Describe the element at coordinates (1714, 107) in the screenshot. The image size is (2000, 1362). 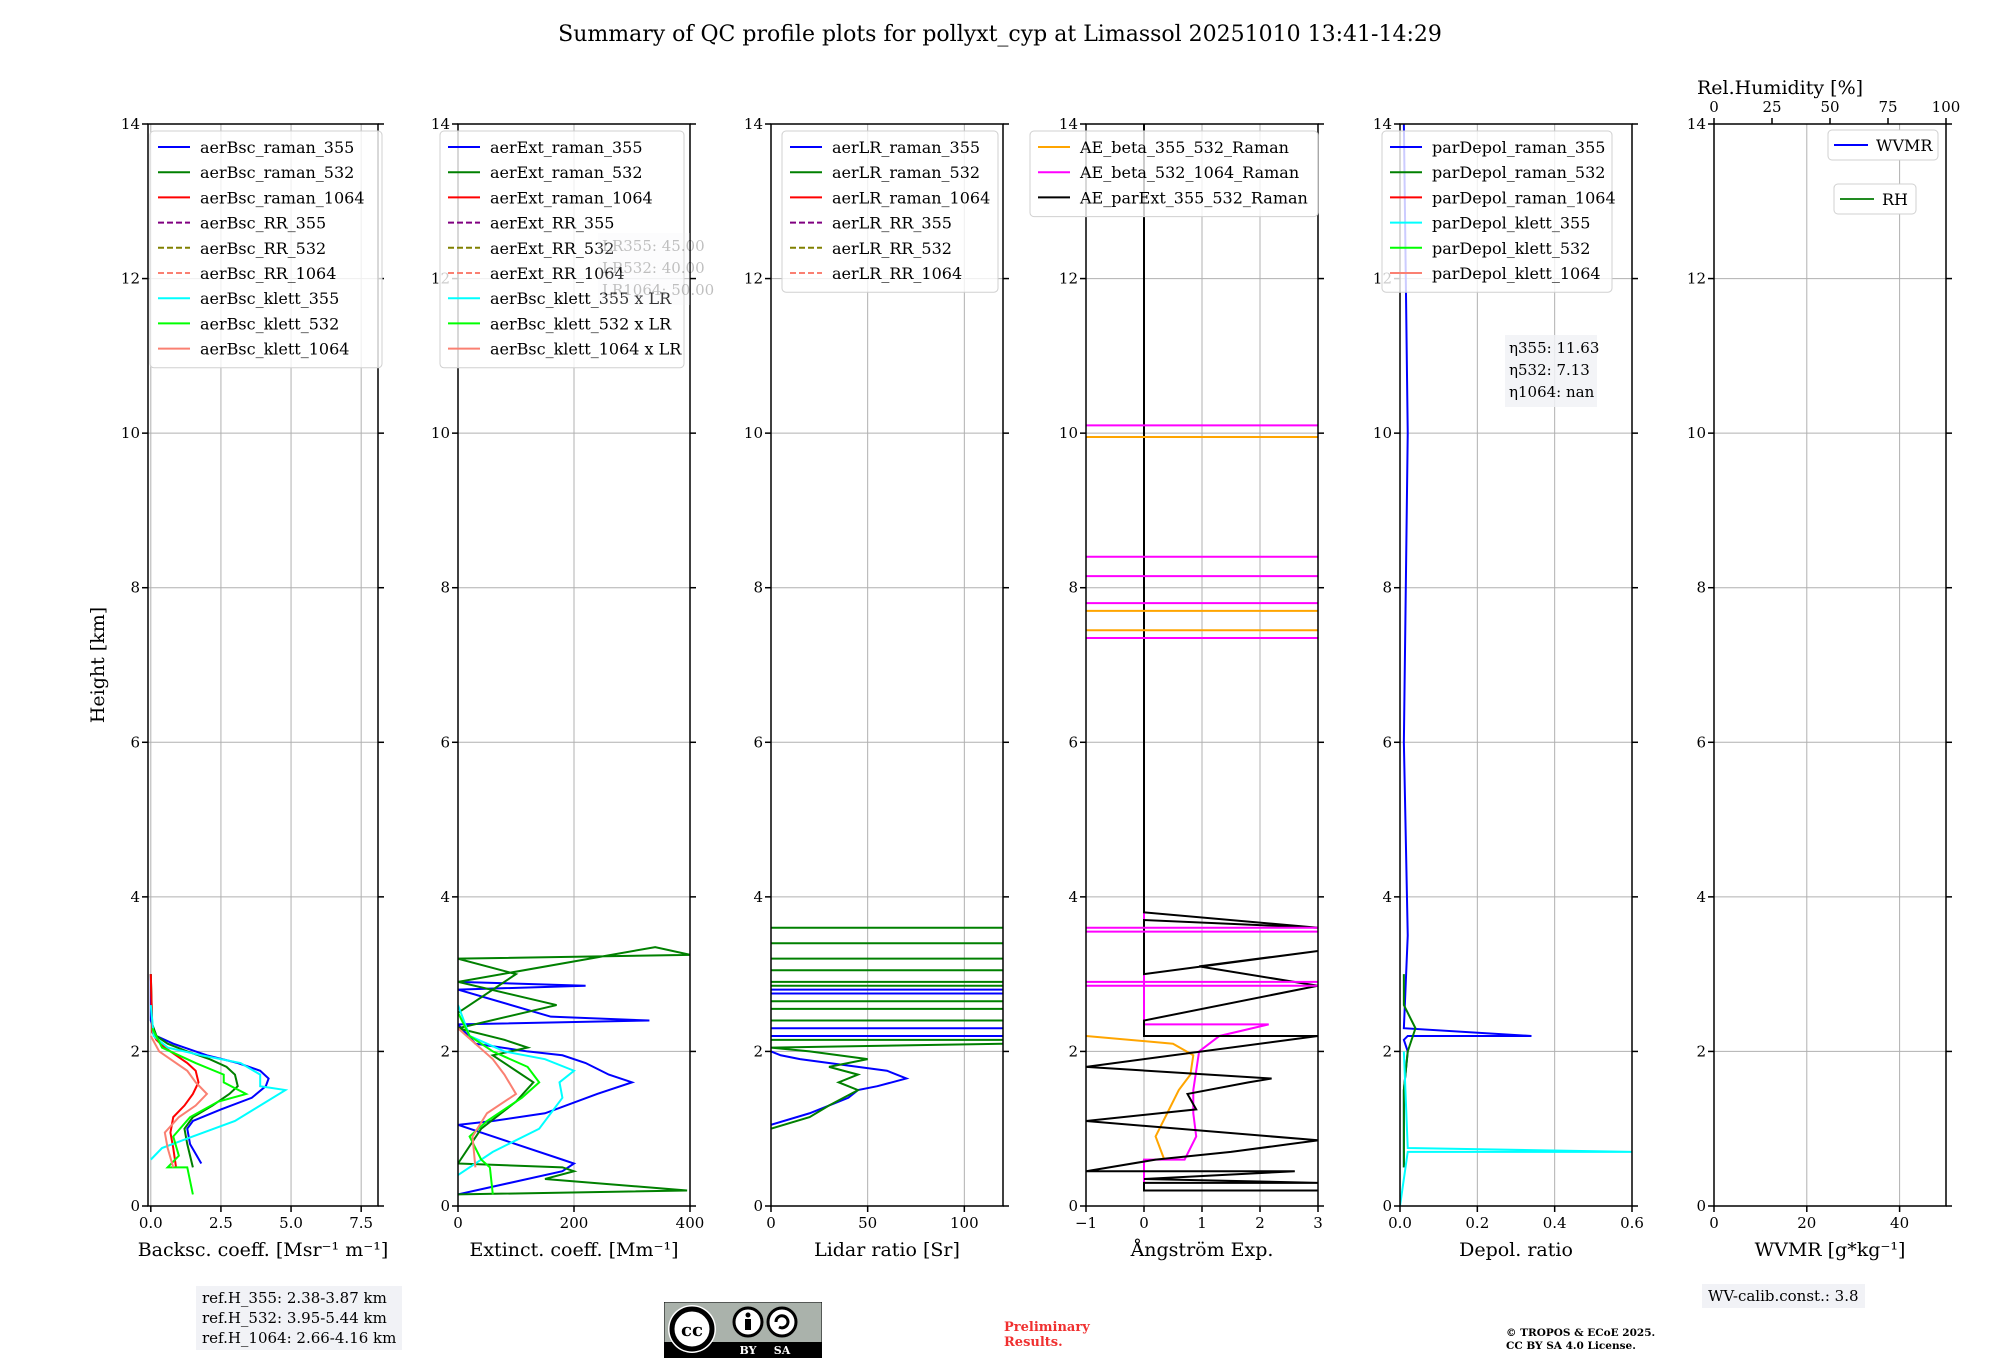
I see `x-top-tick-label: 0` at that location.